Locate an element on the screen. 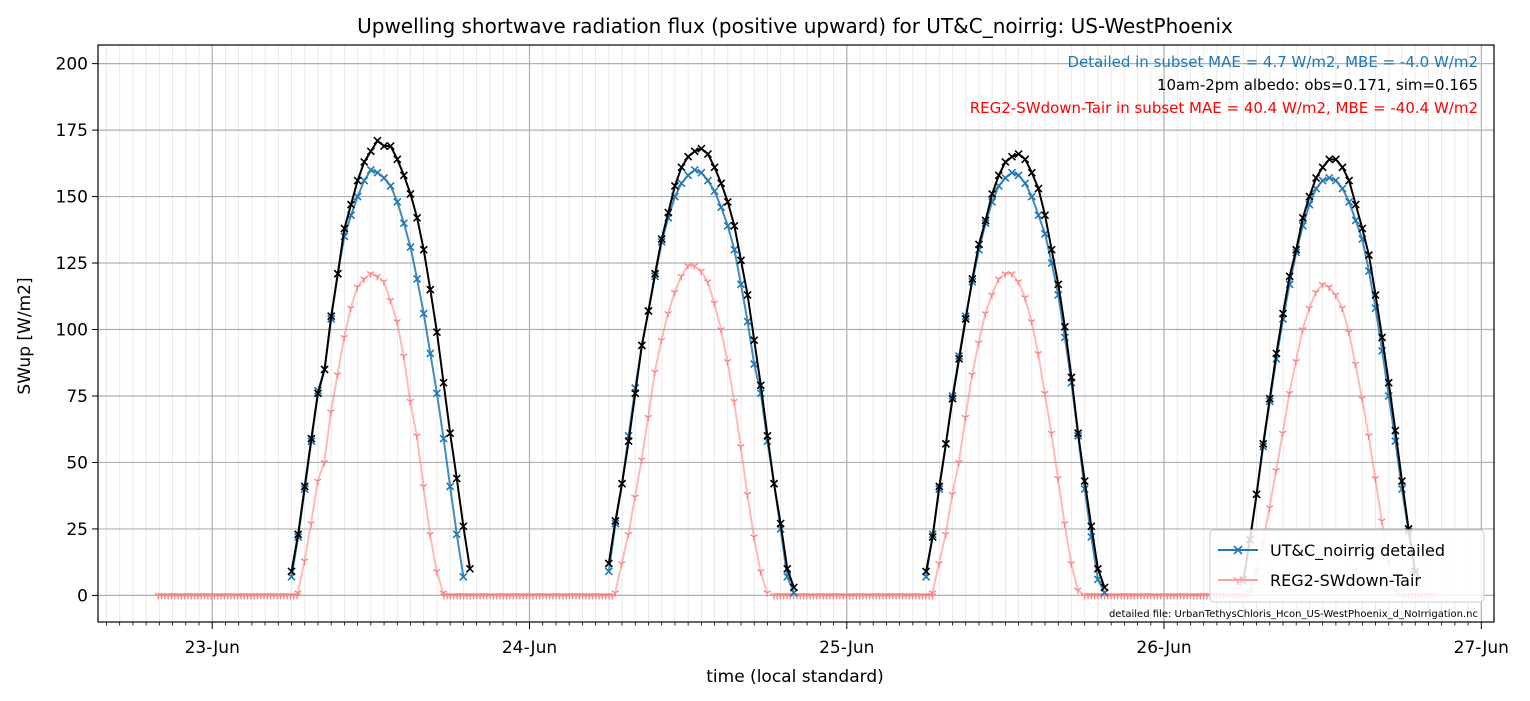 Image resolution: width=1530 pixels, height=701 pixels. y-tick-label: 175 is located at coordinates (72, 131).